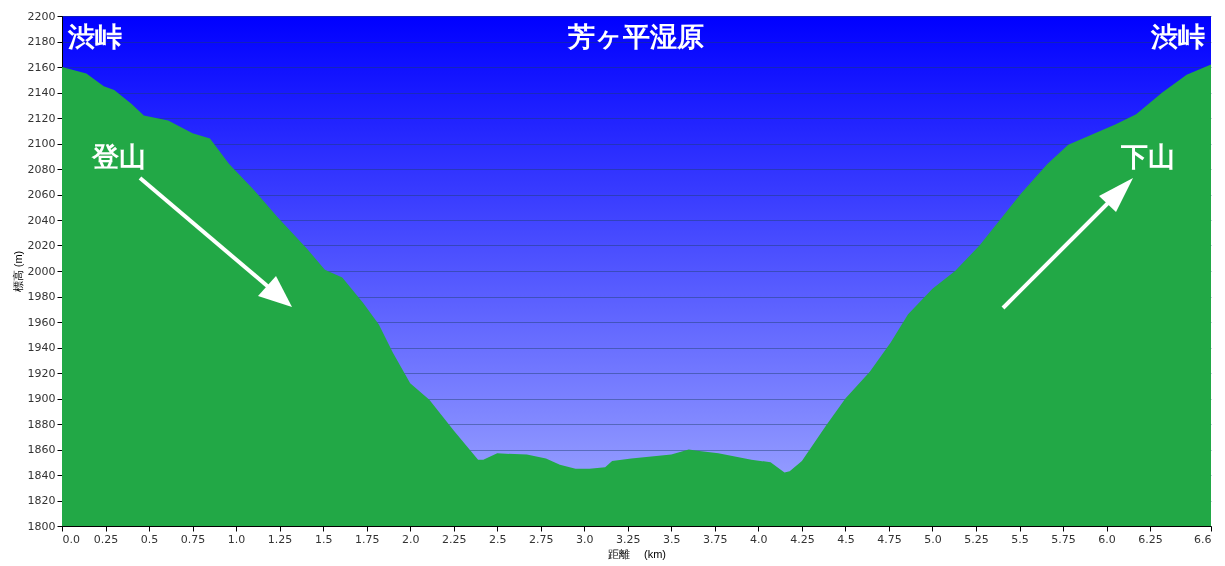 This screenshot has height=566, width=1225. What do you see at coordinates (672, 539) in the screenshot?
I see `x-tick-label: 3.5` at bounding box center [672, 539].